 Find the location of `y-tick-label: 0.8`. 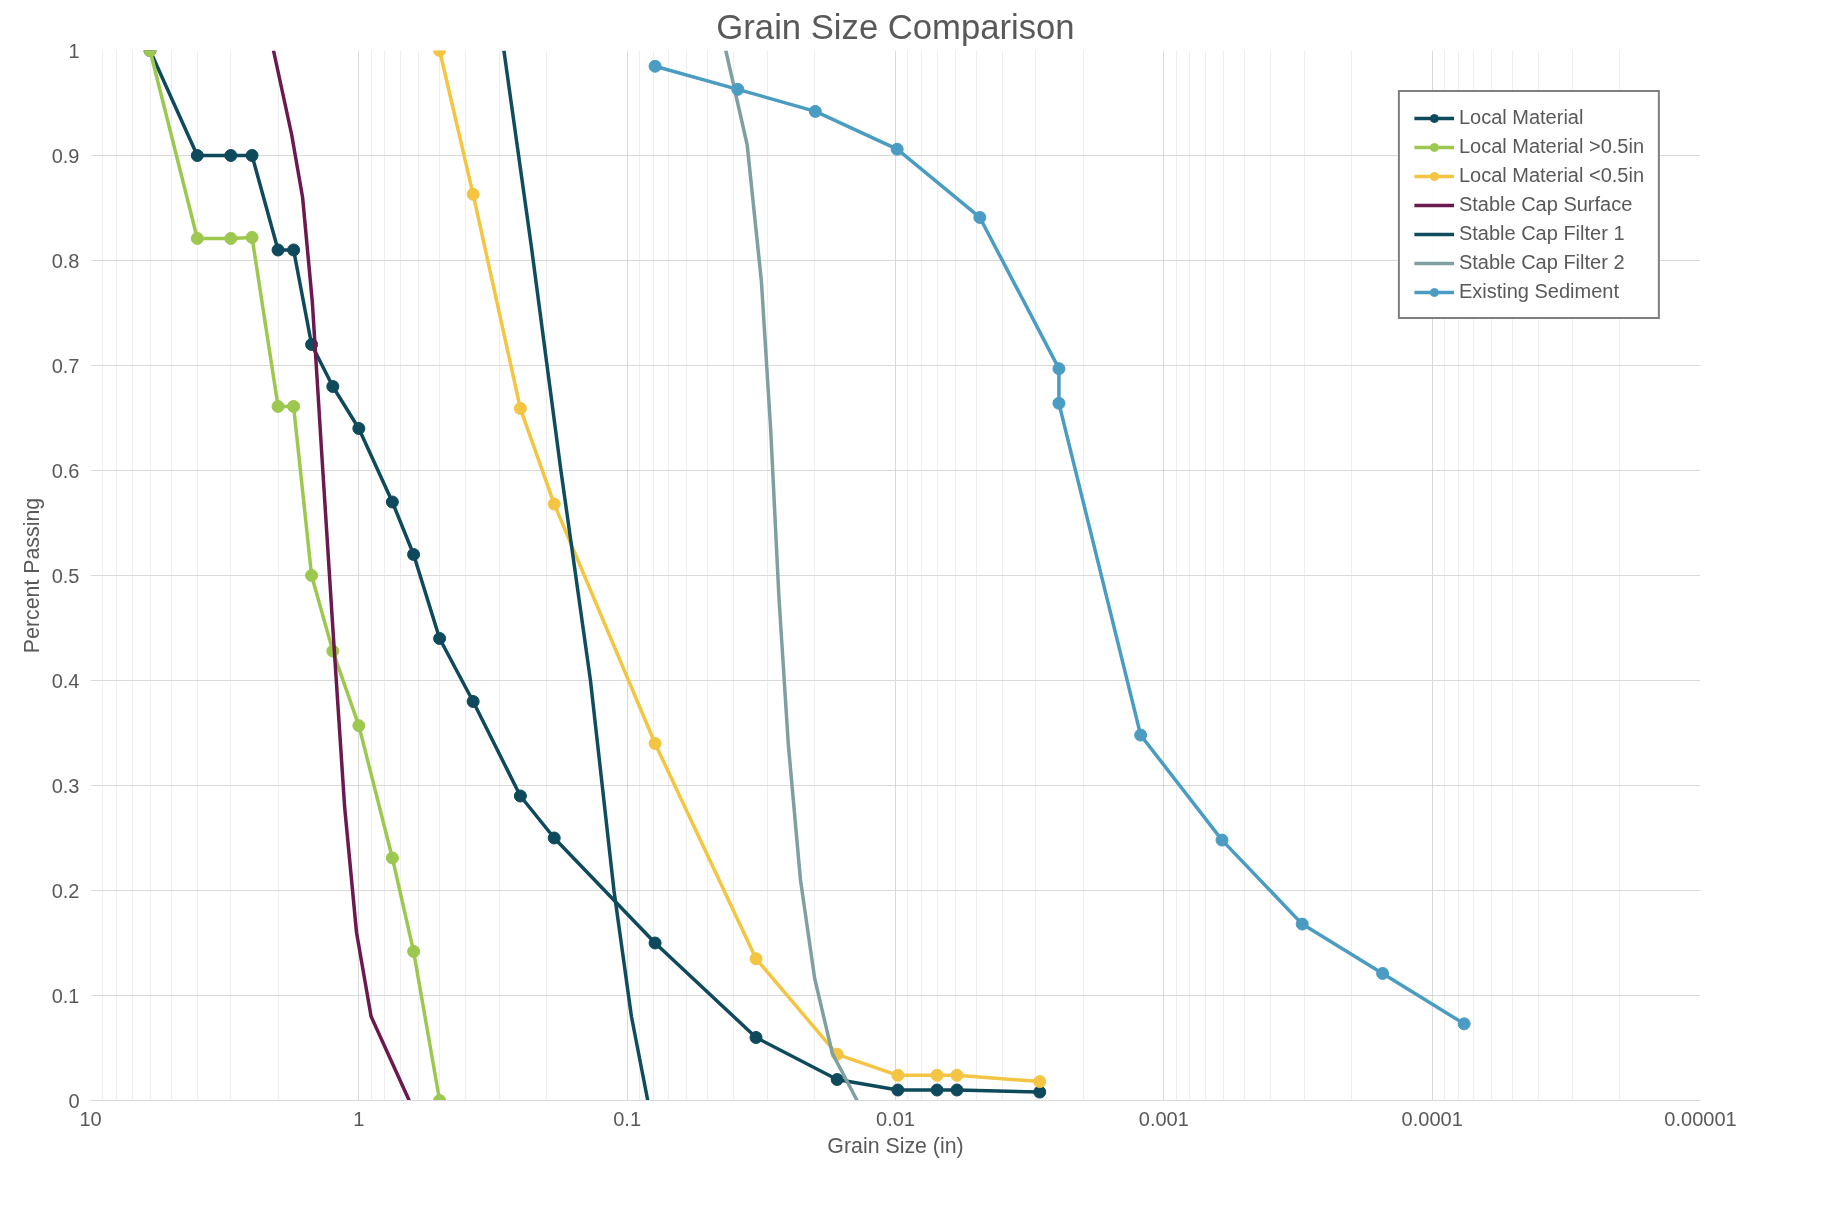

y-tick-label: 0.8 is located at coordinates (65, 260).